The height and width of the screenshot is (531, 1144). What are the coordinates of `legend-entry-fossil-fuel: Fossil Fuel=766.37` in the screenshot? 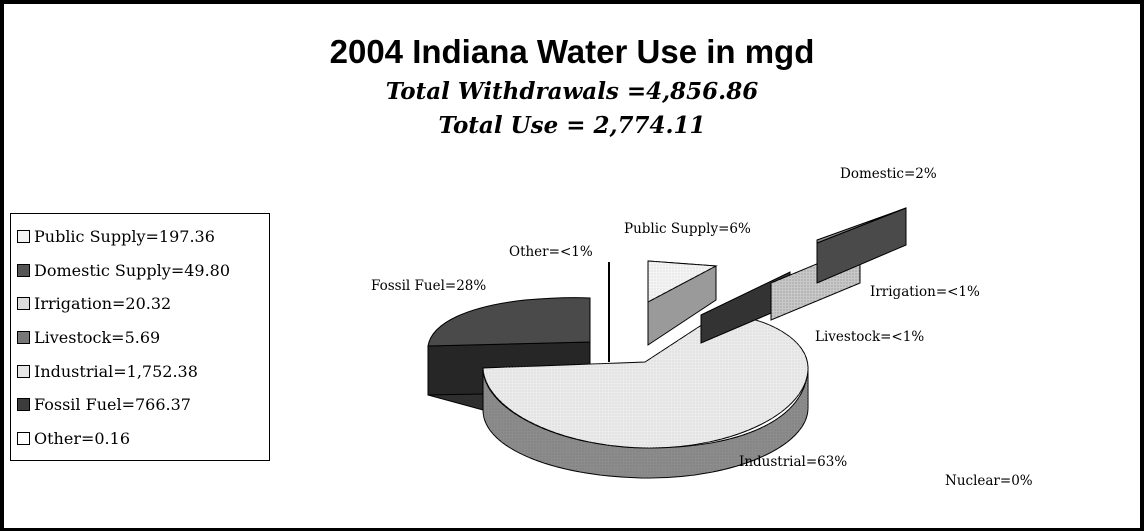 It's located at (143, 405).